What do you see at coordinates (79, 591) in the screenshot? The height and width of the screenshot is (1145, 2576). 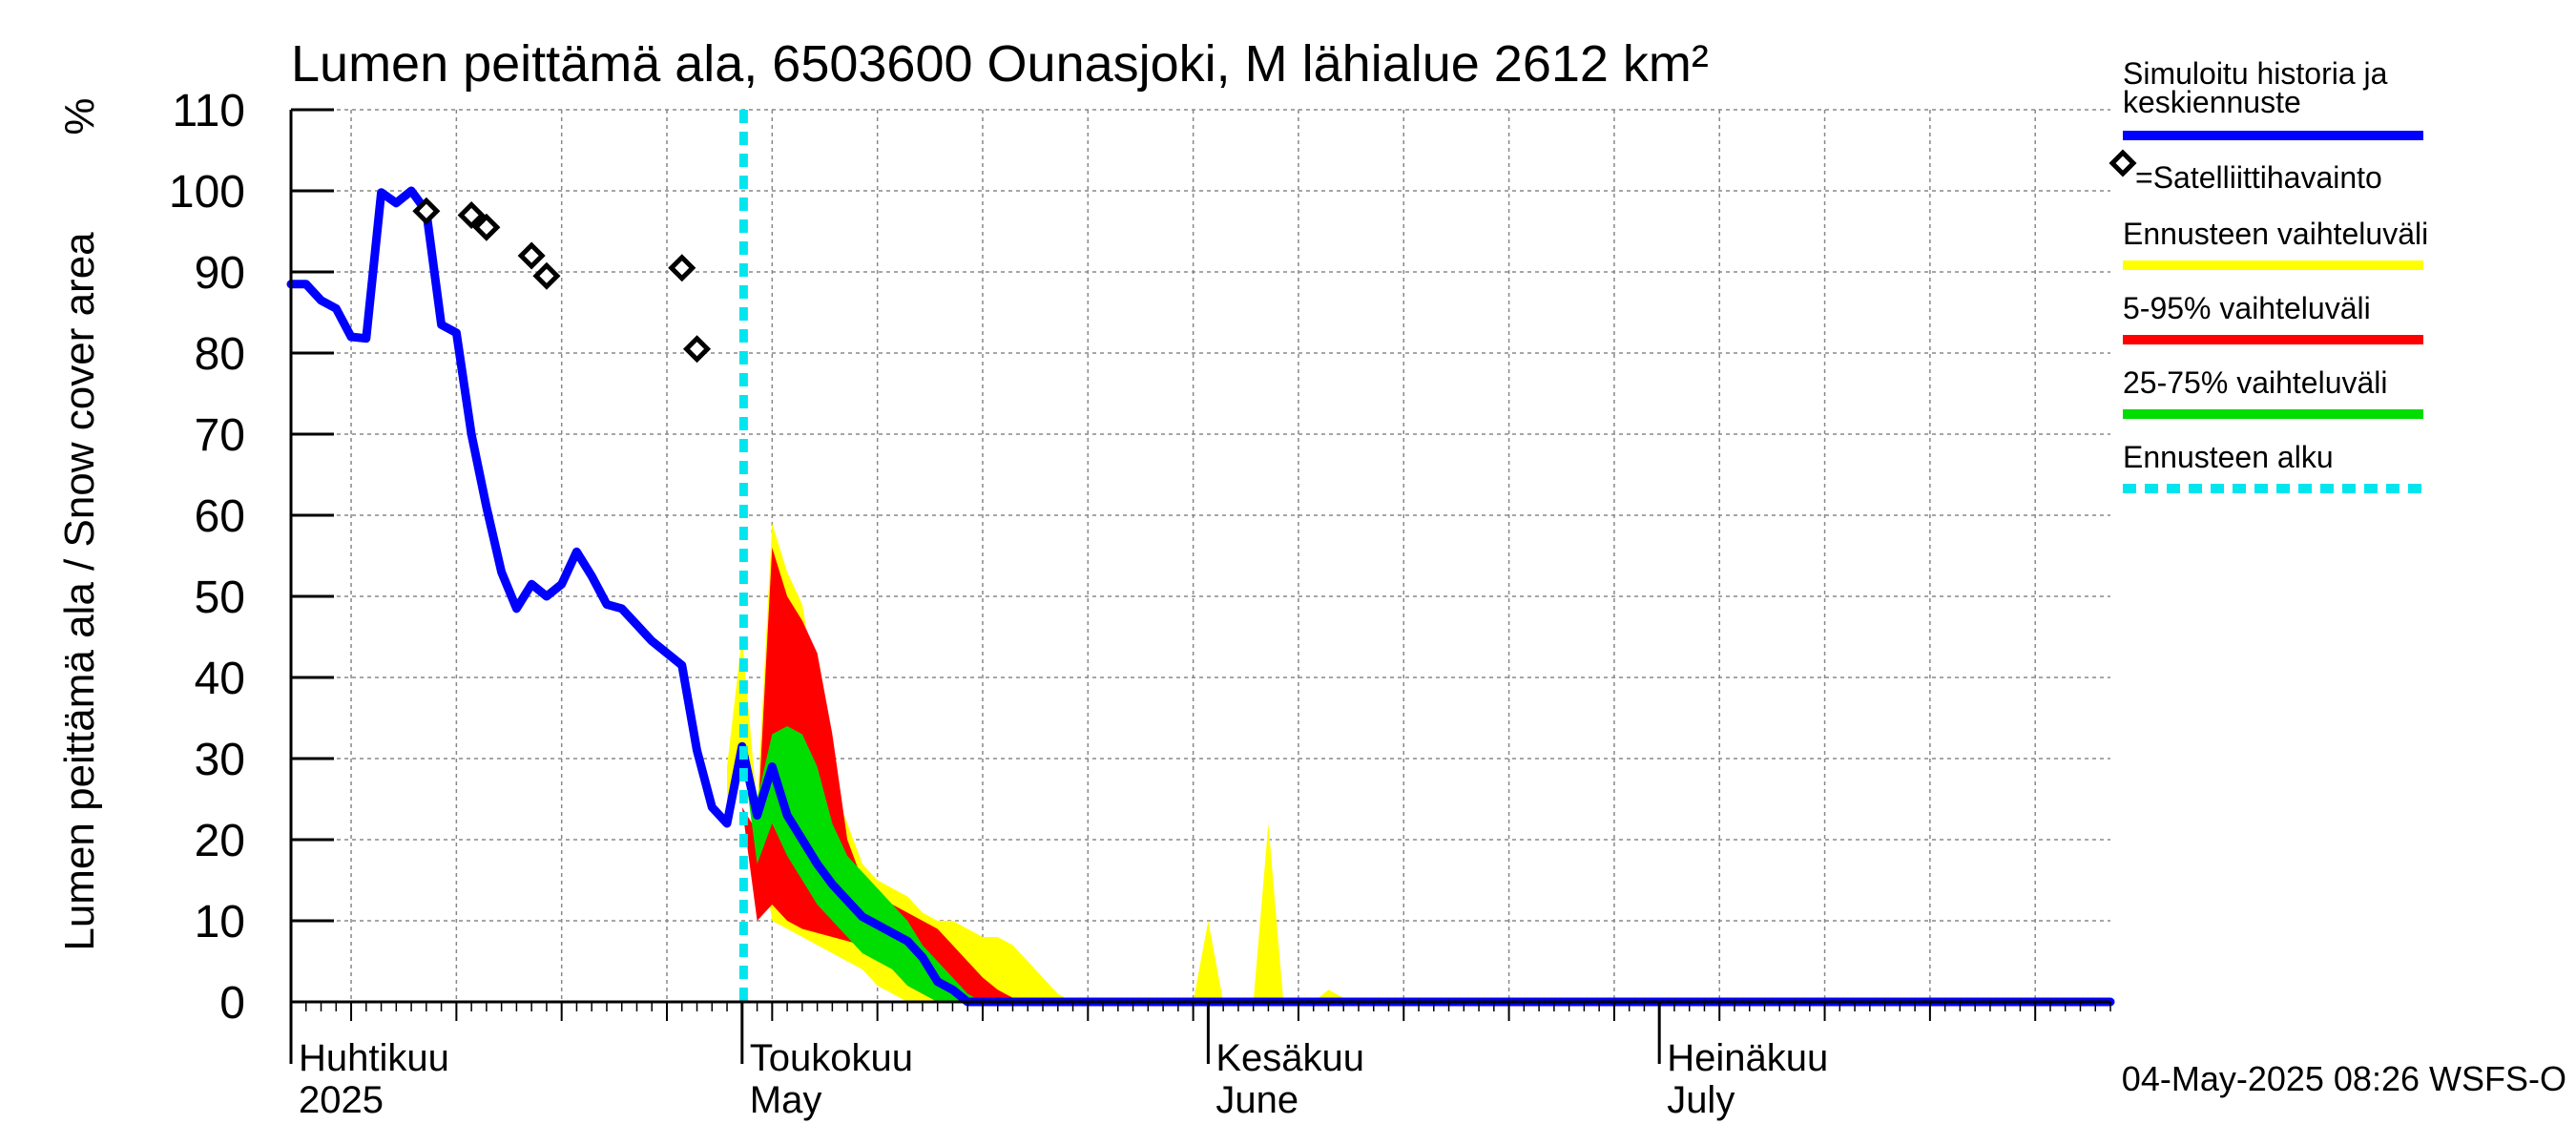 I see `y-axis-label-text: Lumen peittämä ala / Snow cover area` at bounding box center [79, 591].